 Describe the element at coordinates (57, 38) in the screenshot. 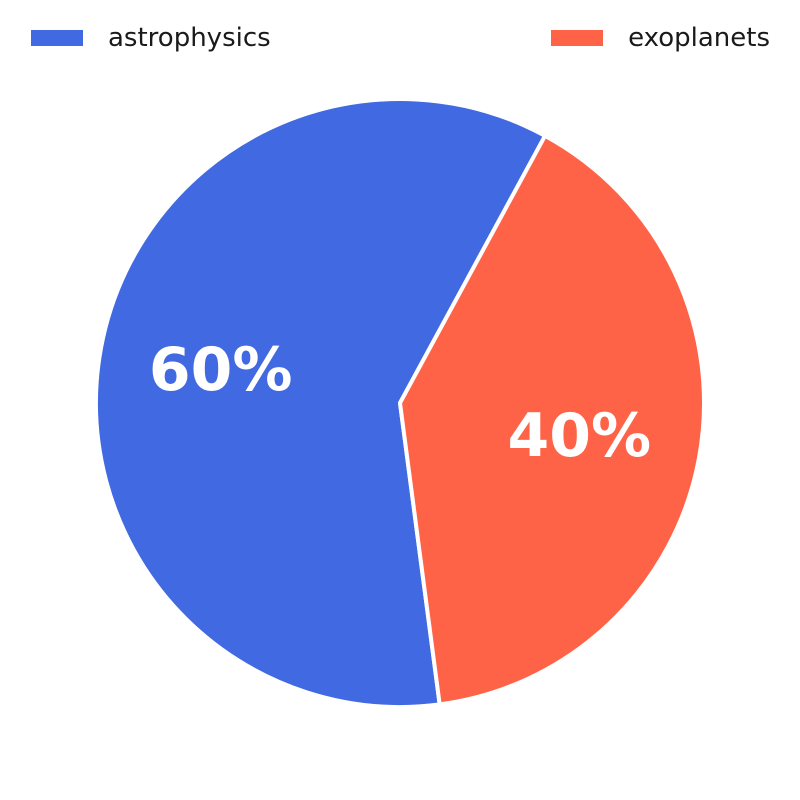

I see `legend-swatch-astrophysics` at that location.